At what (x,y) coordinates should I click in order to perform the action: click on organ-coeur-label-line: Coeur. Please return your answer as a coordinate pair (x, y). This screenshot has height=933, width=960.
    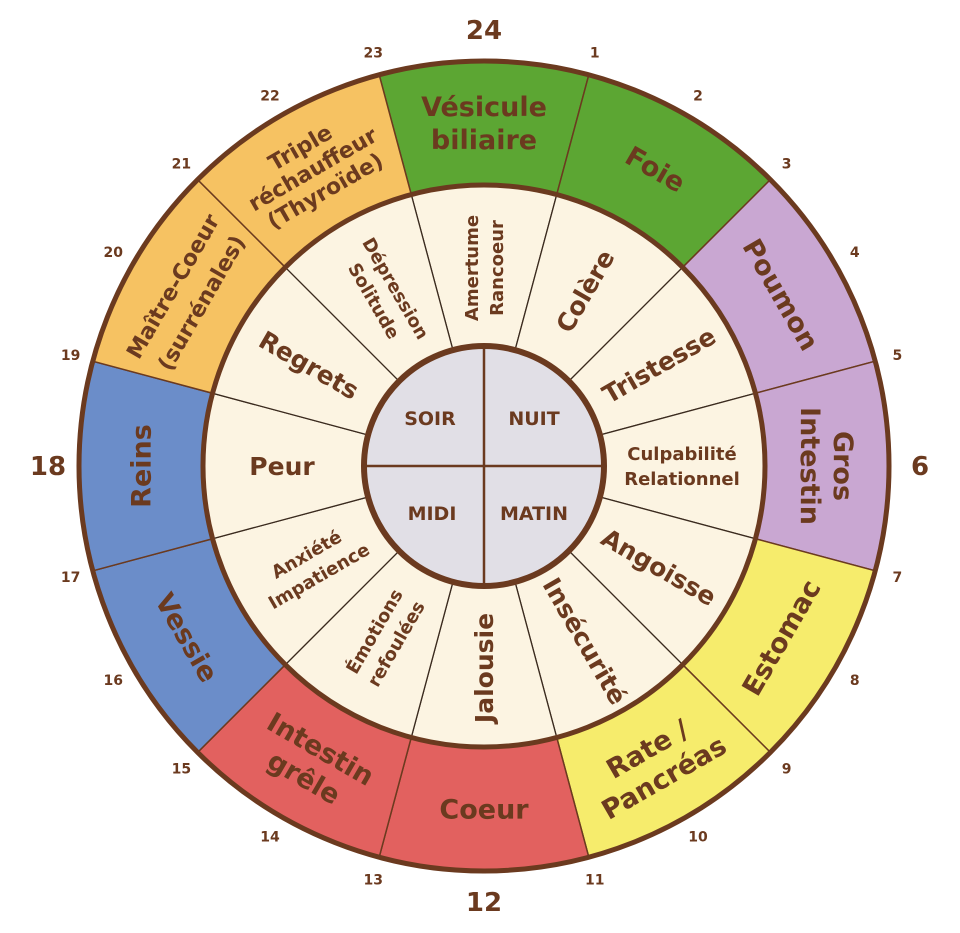
    Looking at the image, I should click on (484, 810).